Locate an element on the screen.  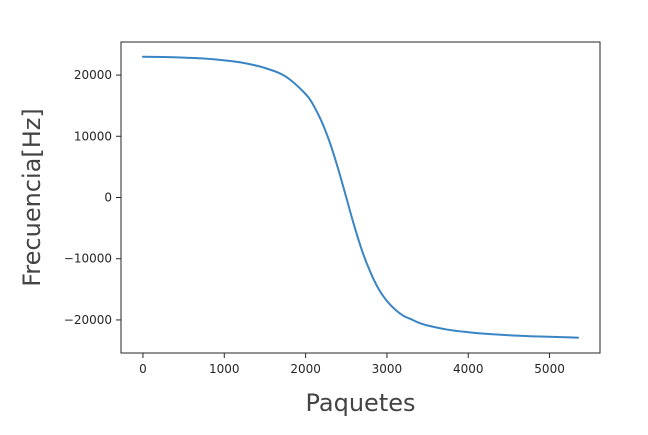
y-tick-label: −10000 is located at coordinates (88, 259).